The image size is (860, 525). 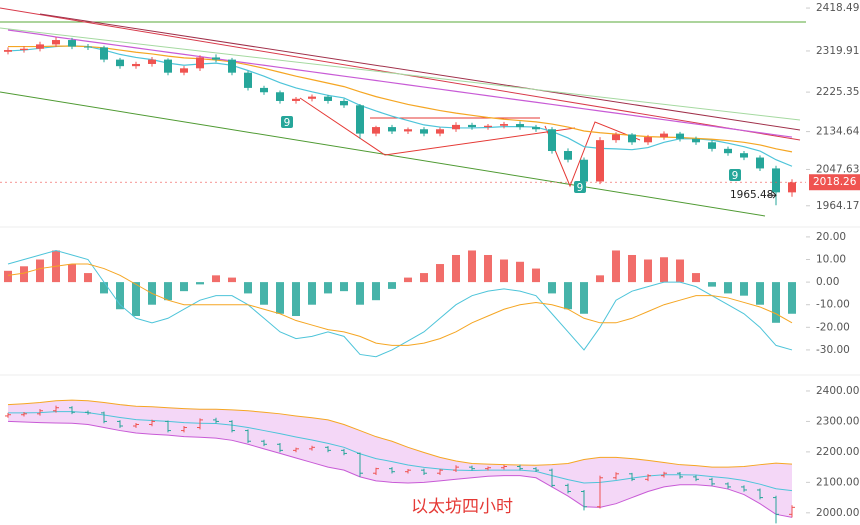 What do you see at coordinates (592, 154) in the screenshot?
I see `pattern-line` at bounding box center [592, 154].